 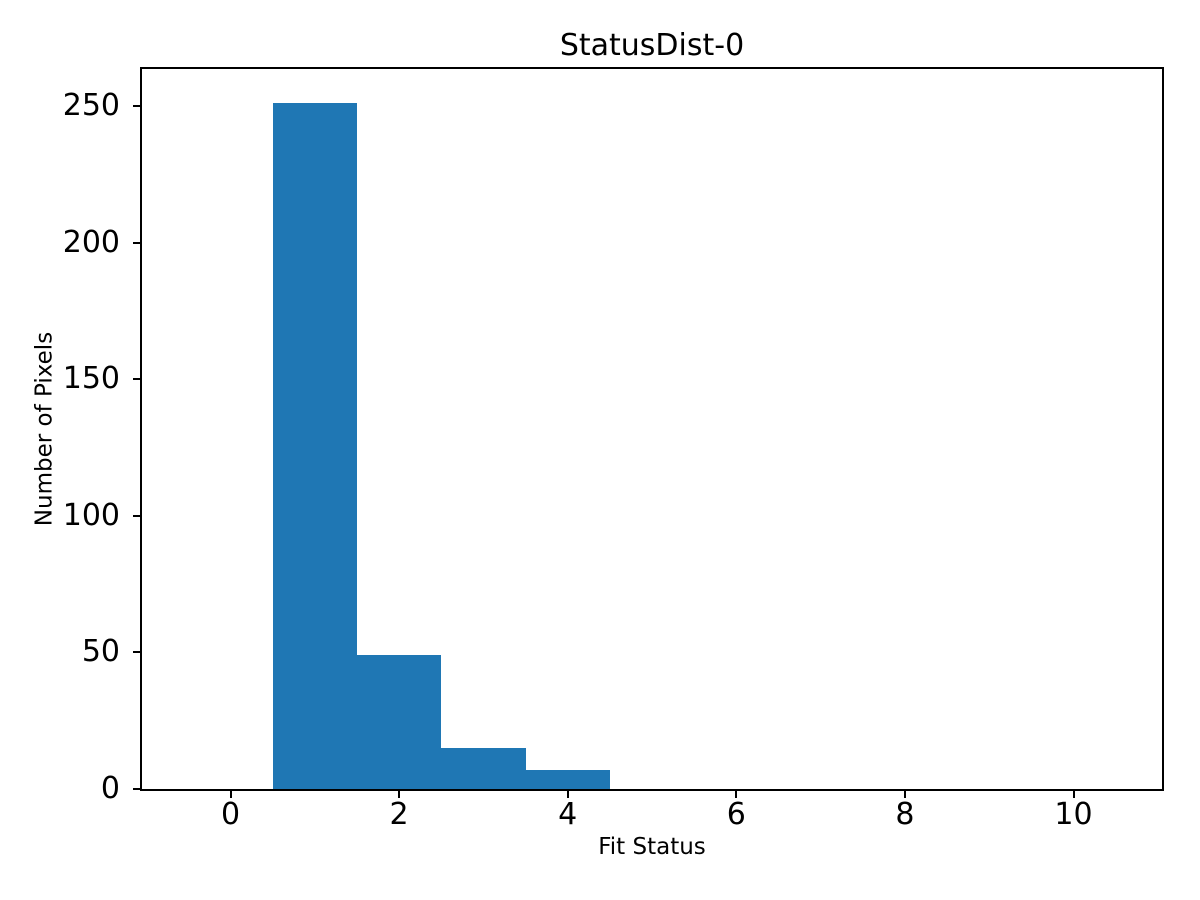 What do you see at coordinates (652, 847) in the screenshot?
I see `x-axis-label: Fit Status` at bounding box center [652, 847].